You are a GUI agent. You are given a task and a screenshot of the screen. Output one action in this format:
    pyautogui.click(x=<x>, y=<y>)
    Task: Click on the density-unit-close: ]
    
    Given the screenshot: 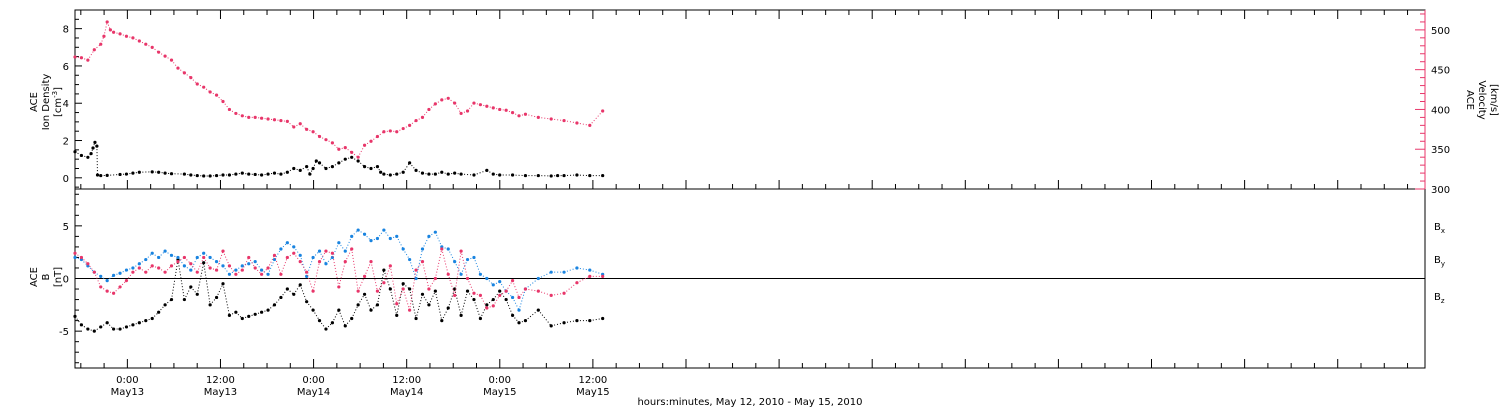 What is the action you would take?
    pyautogui.click(x=58, y=89)
    